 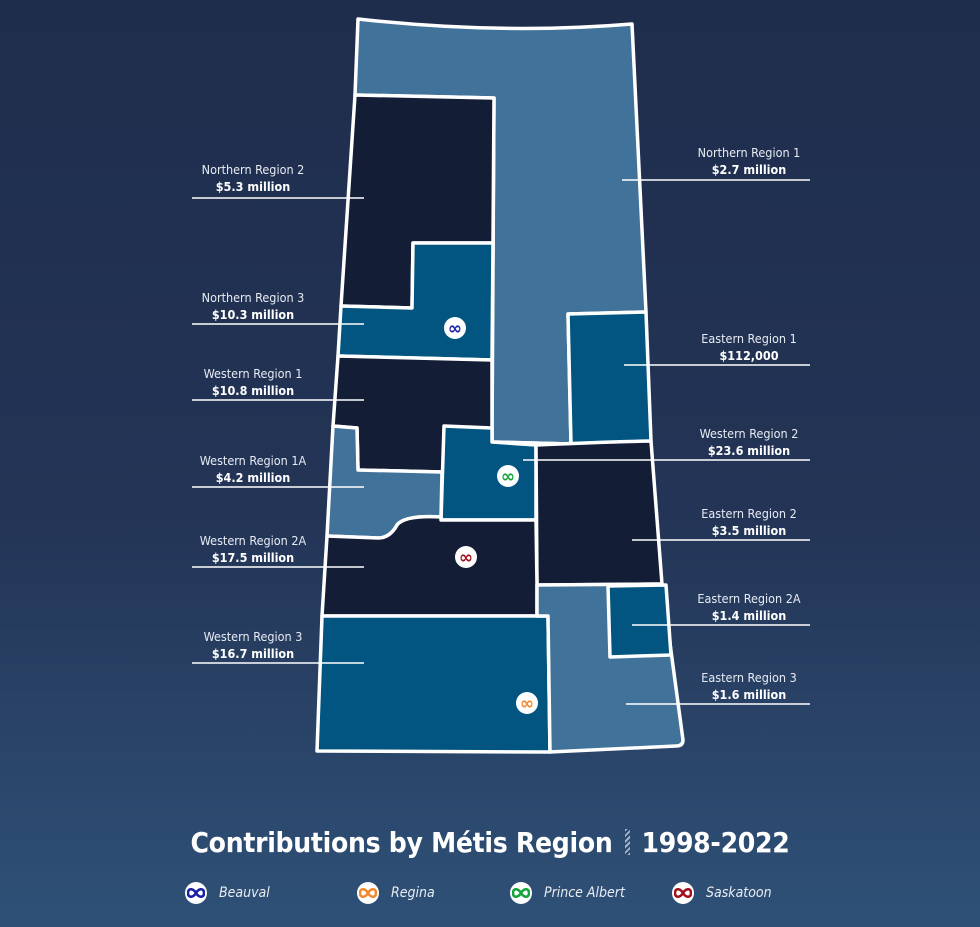 What do you see at coordinates (739, 893) in the screenshot?
I see `legend-label: Saskatoon` at bounding box center [739, 893].